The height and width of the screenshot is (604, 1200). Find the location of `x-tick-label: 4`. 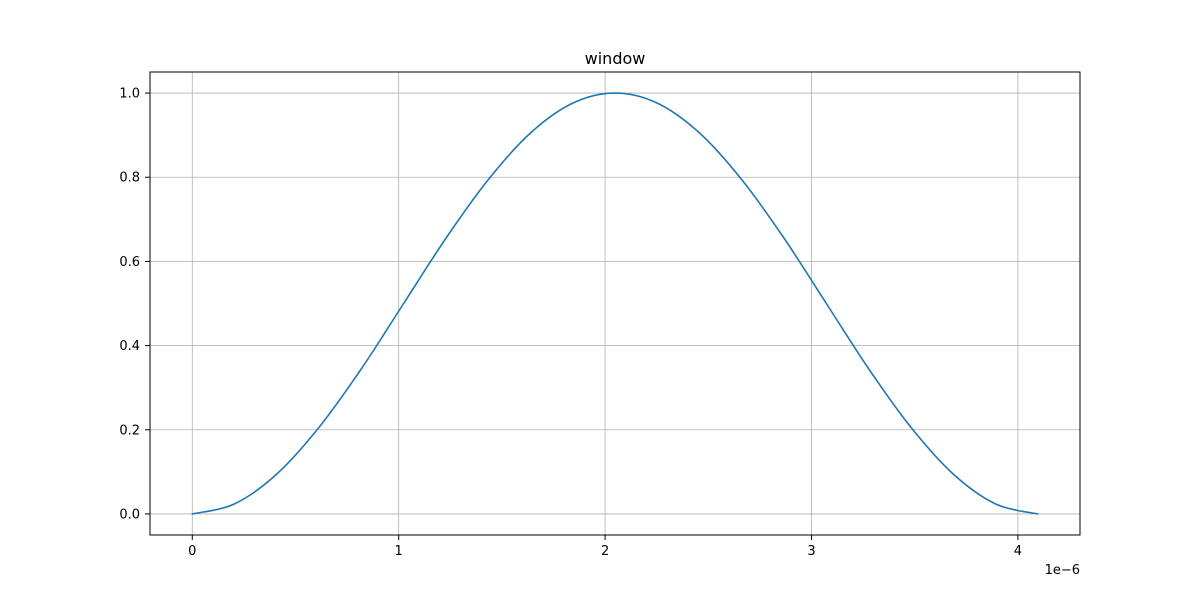

x-tick-label: 4 is located at coordinates (1018, 551).